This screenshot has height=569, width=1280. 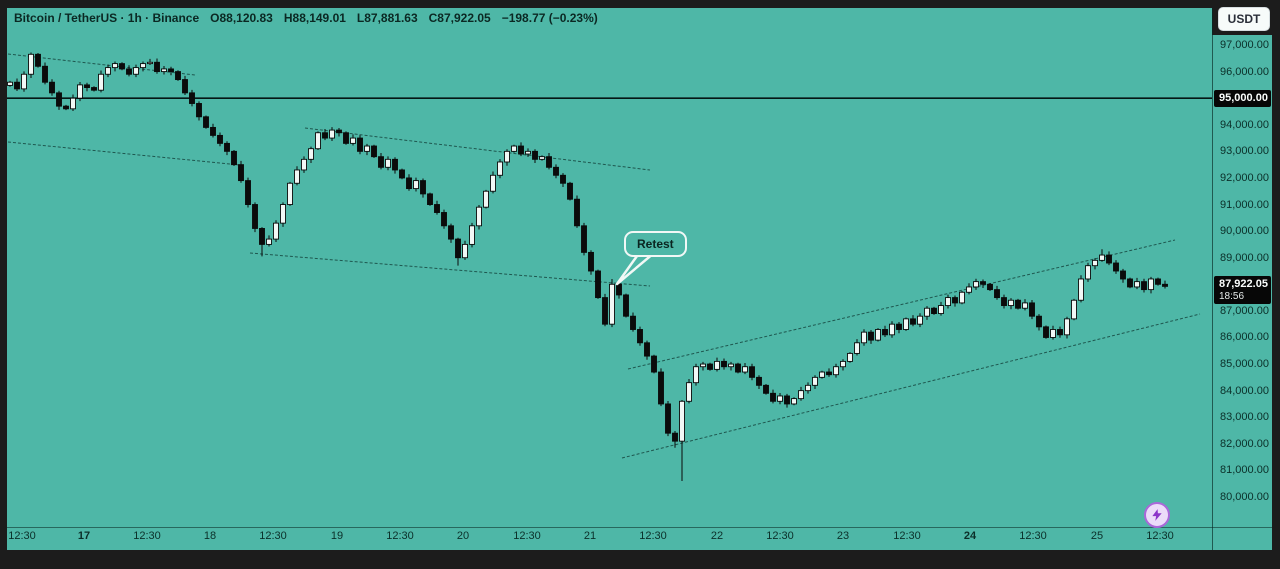 What do you see at coordinates (1276, 284) in the screenshot?
I see `window-frame-right` at bounding box center [1276, 284].